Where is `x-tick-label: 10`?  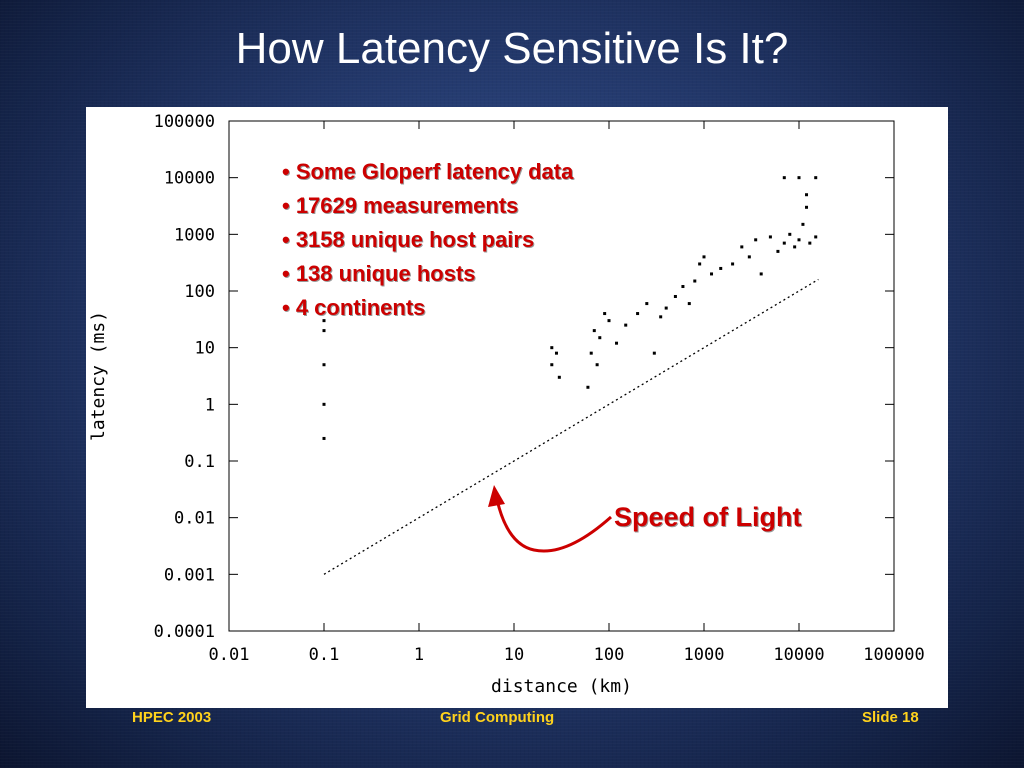
x-tick-label: 10 is located at coordinates (514, 655).